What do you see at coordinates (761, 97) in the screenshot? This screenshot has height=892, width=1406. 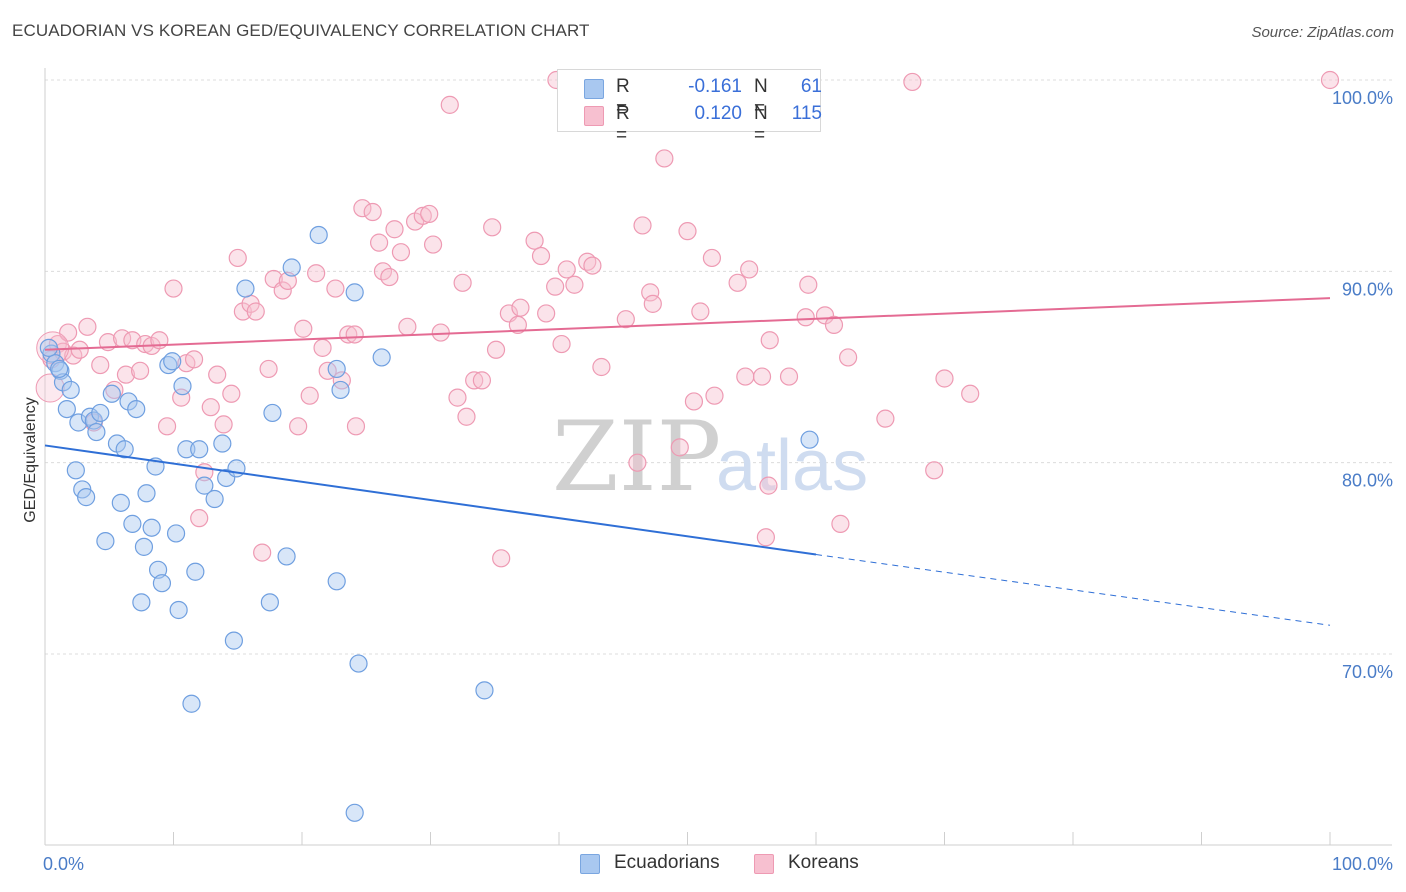 I see `legend-n-label: N =` at bounding box center [761, 97].